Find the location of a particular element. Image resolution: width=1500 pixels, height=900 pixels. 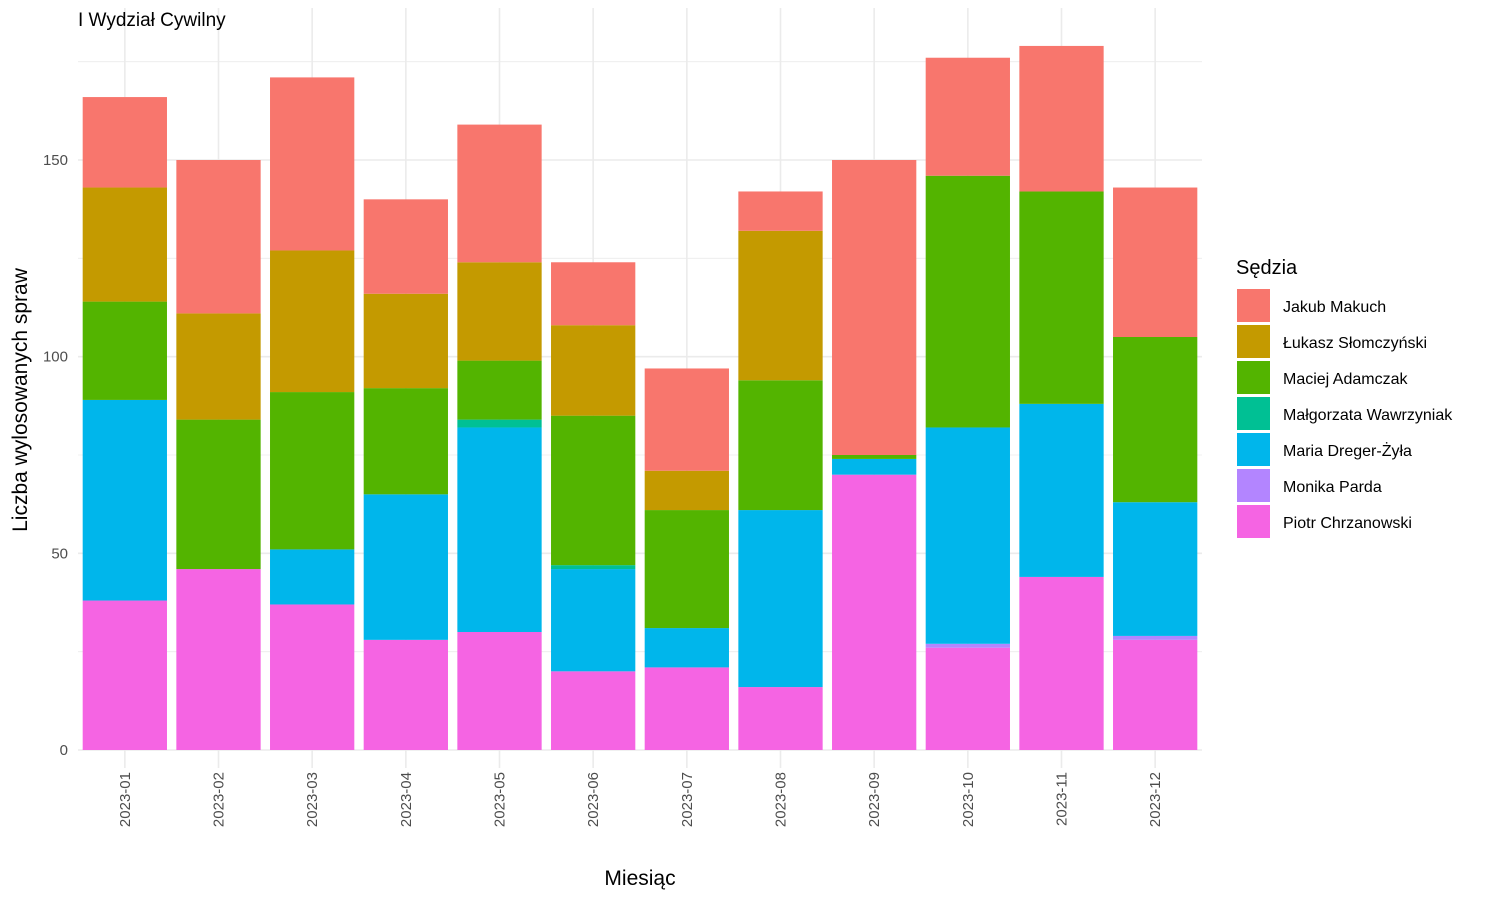

legend-label: Małgorzata Wawrzyniak is located at coordinates (1368, 415).